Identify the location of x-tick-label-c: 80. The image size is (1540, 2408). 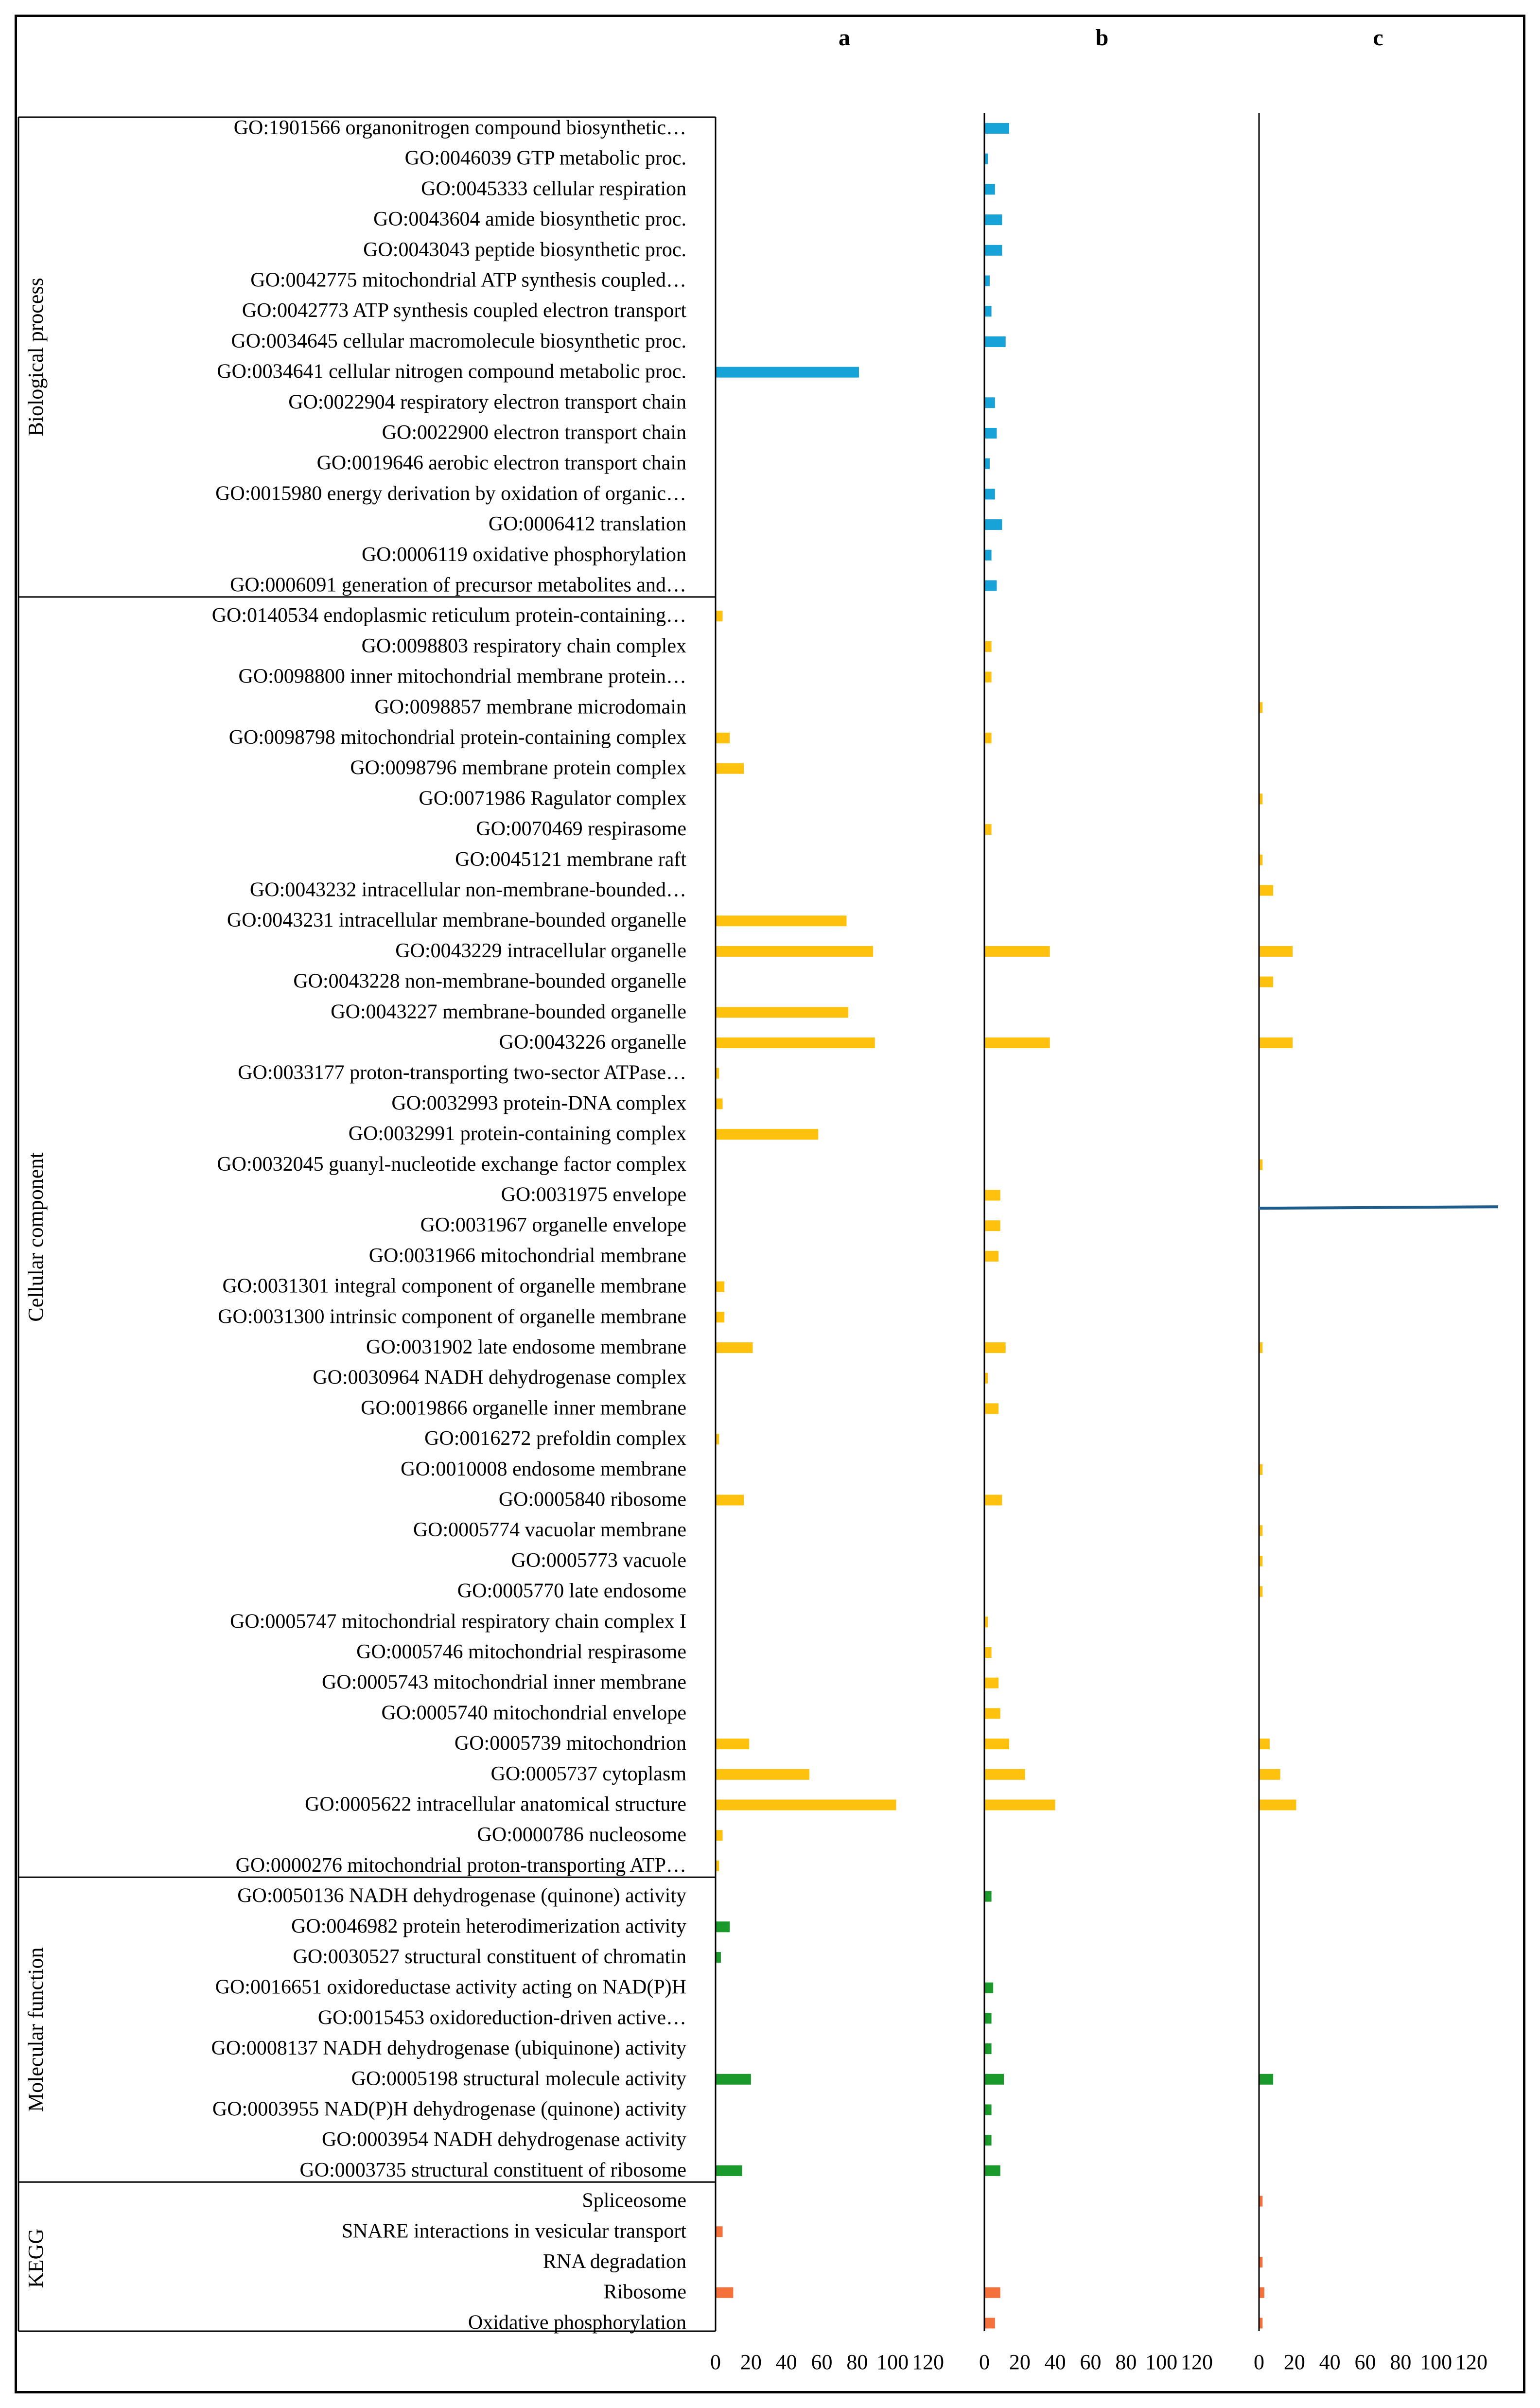
(1400, 2362).